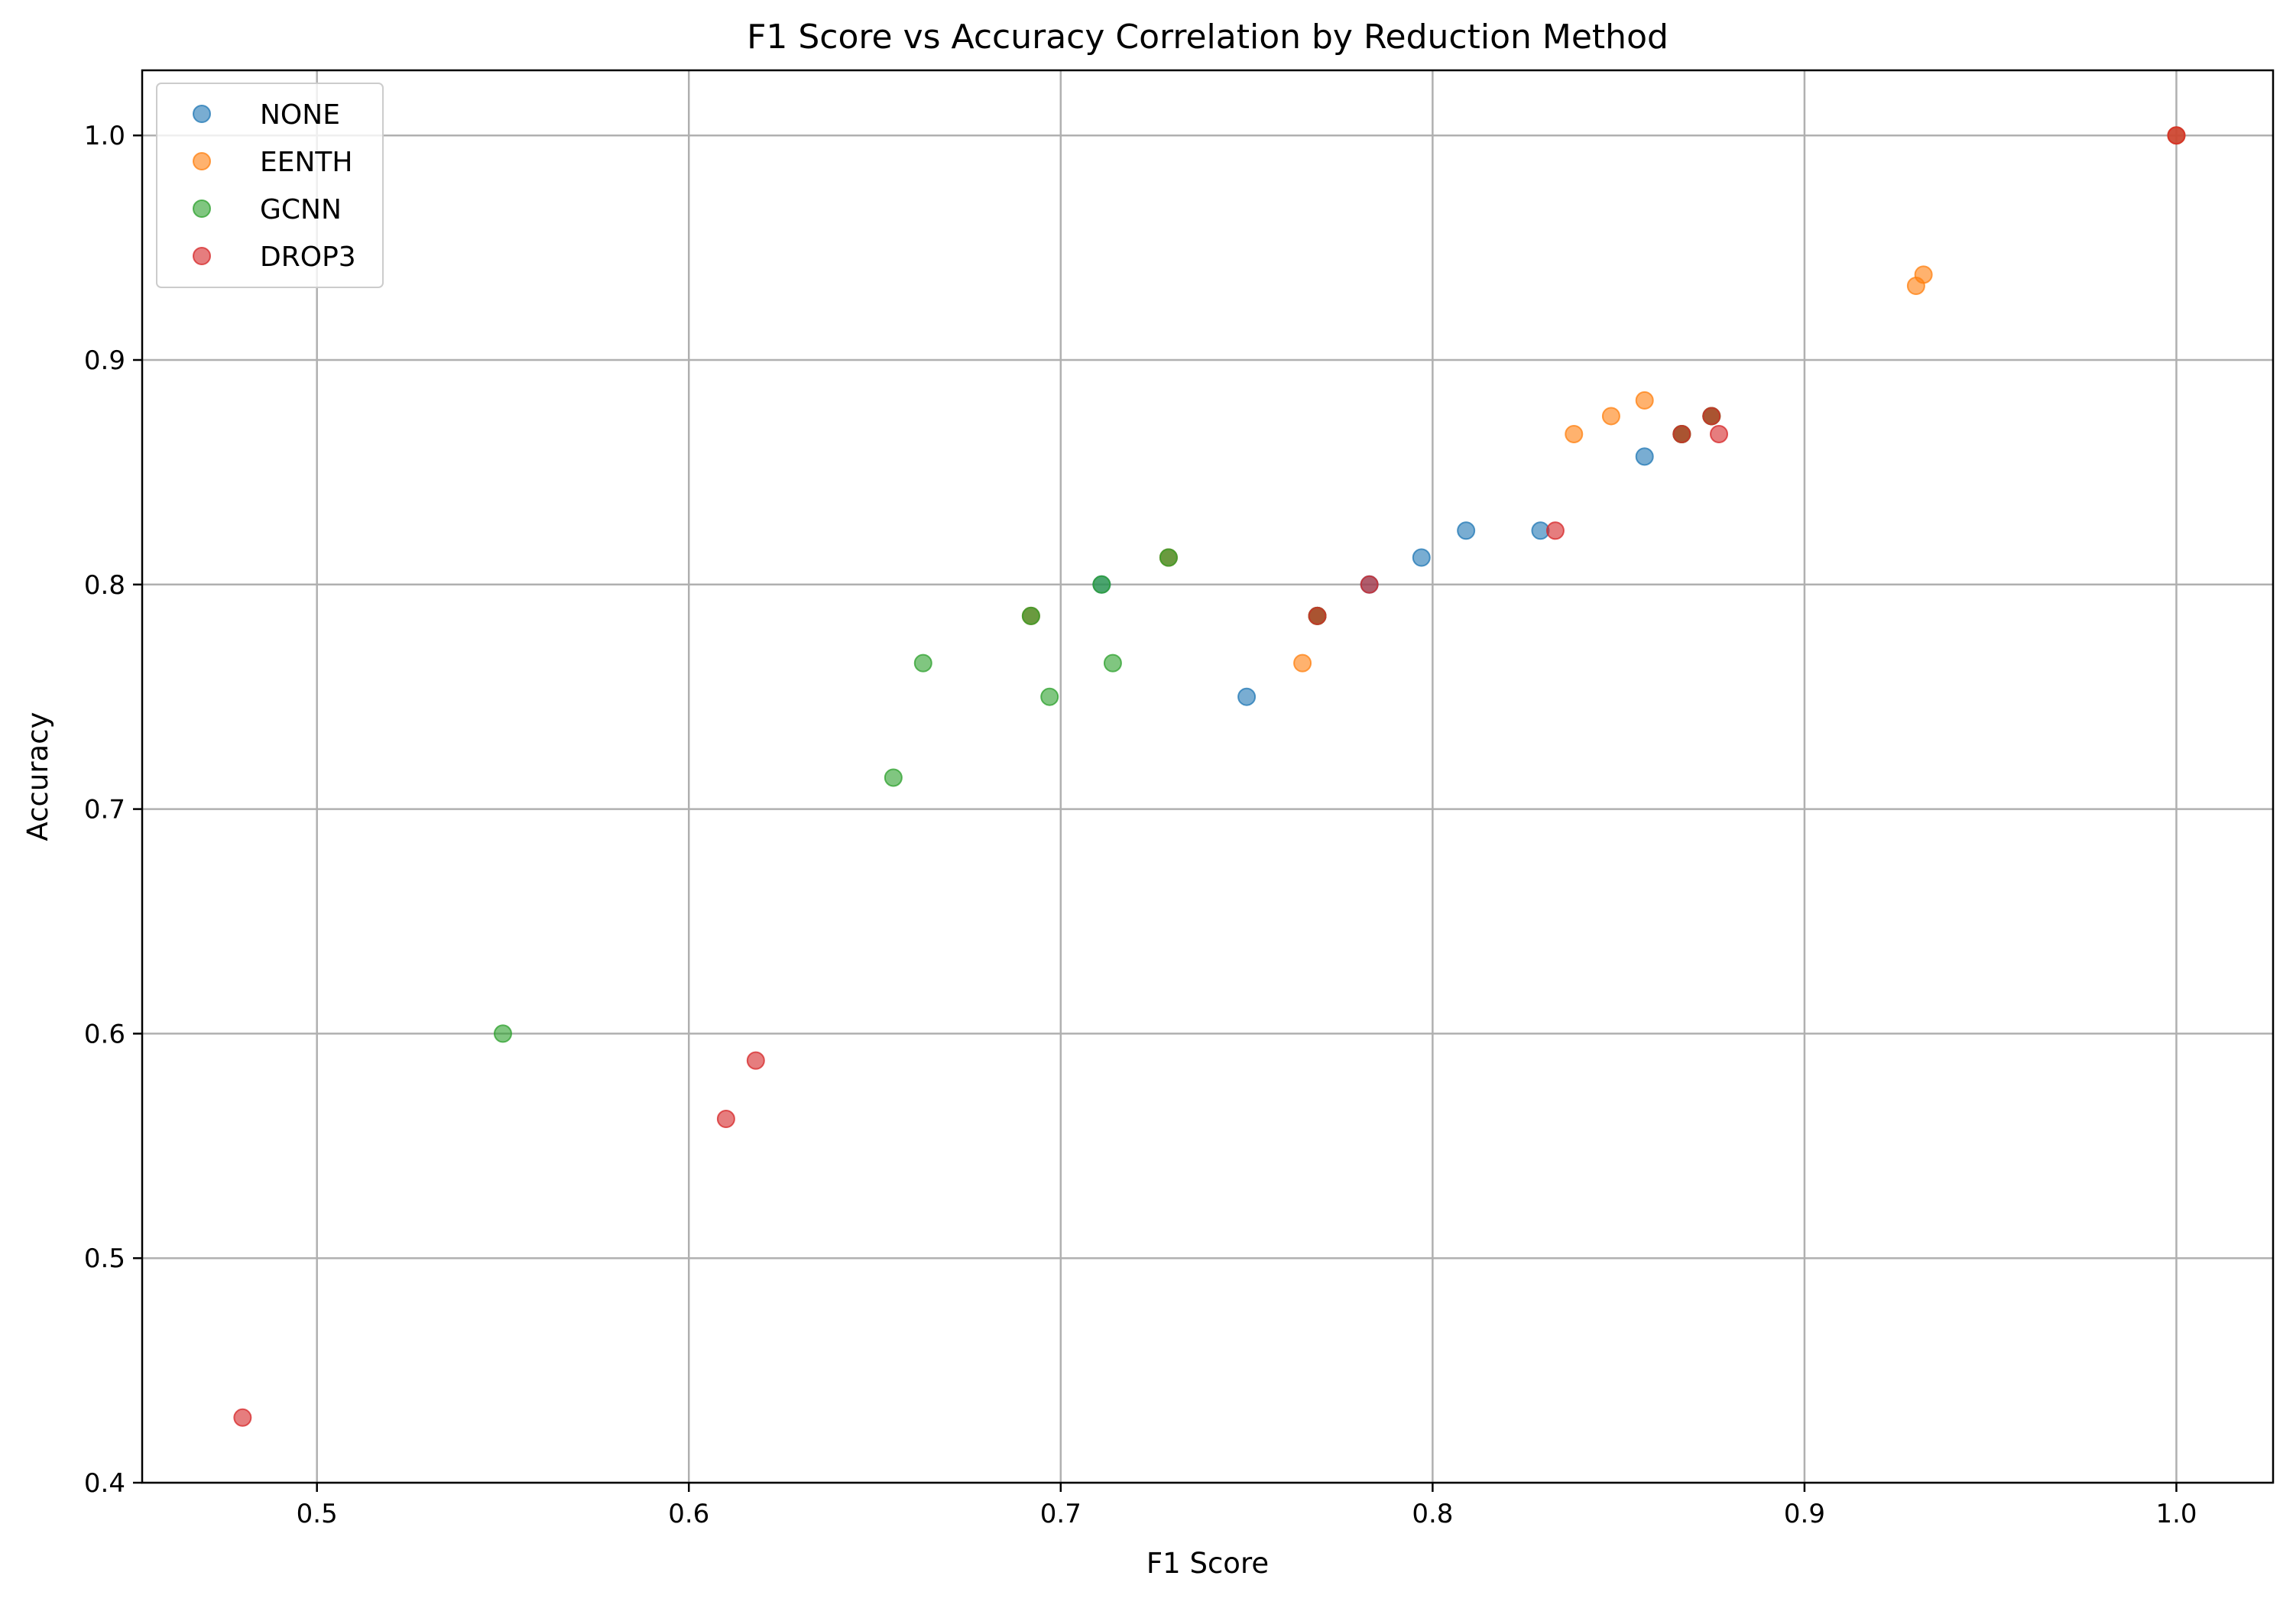 This screenshot has width=2296, height=1605. What do you see at coordinates (688, 1514) in the screenshot?
I see `x-tick-label: 0.6` at bounding box center [688, 1514].